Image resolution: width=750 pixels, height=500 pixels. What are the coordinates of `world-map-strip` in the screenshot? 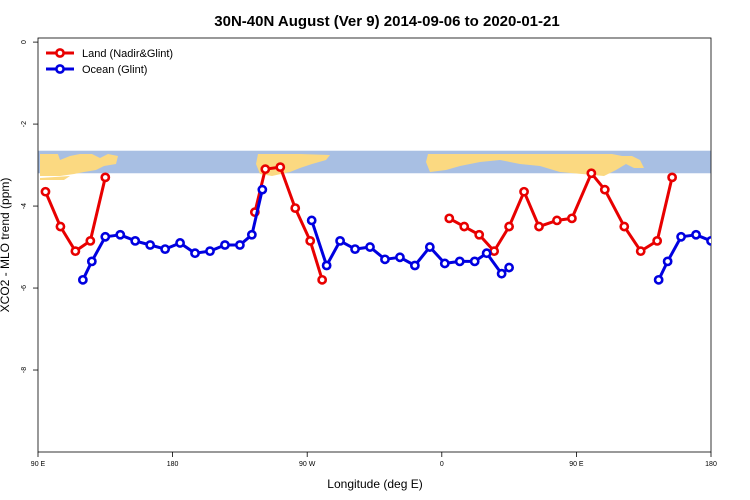 It's located at (374, 165).